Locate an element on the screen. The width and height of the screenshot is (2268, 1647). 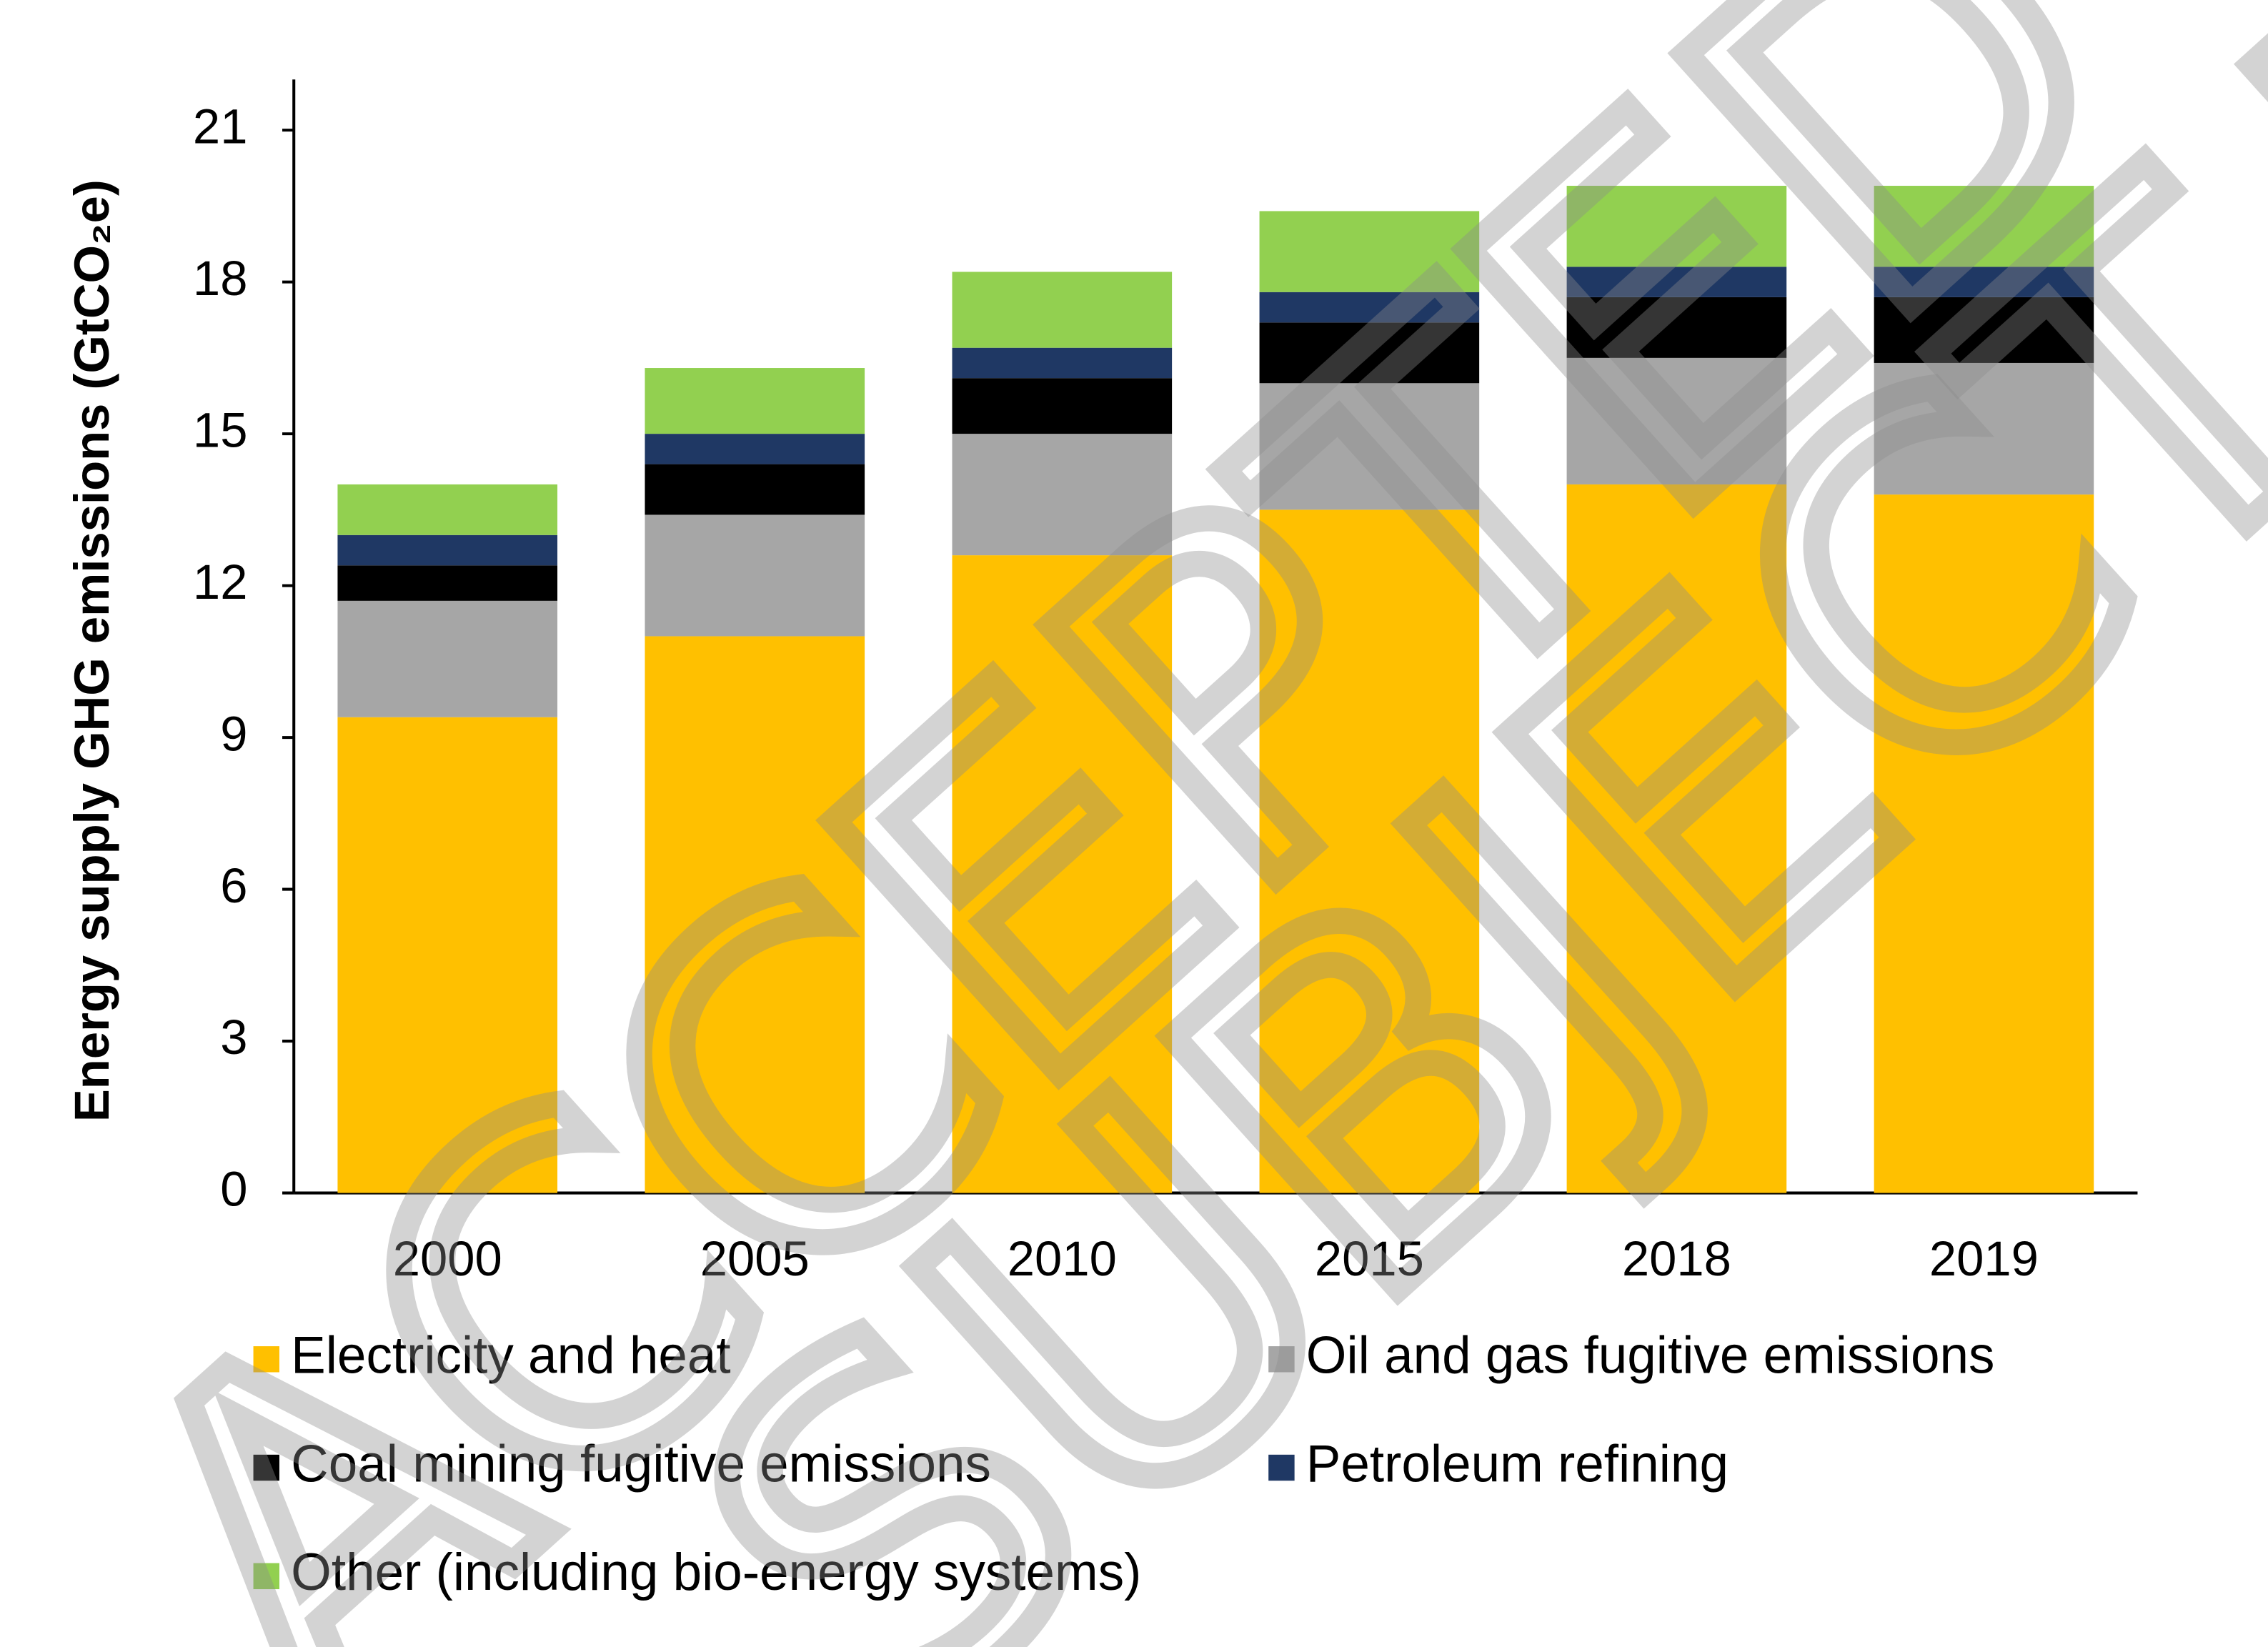
x-tick-label: 2010 is located at coordinates (1062, 1258).